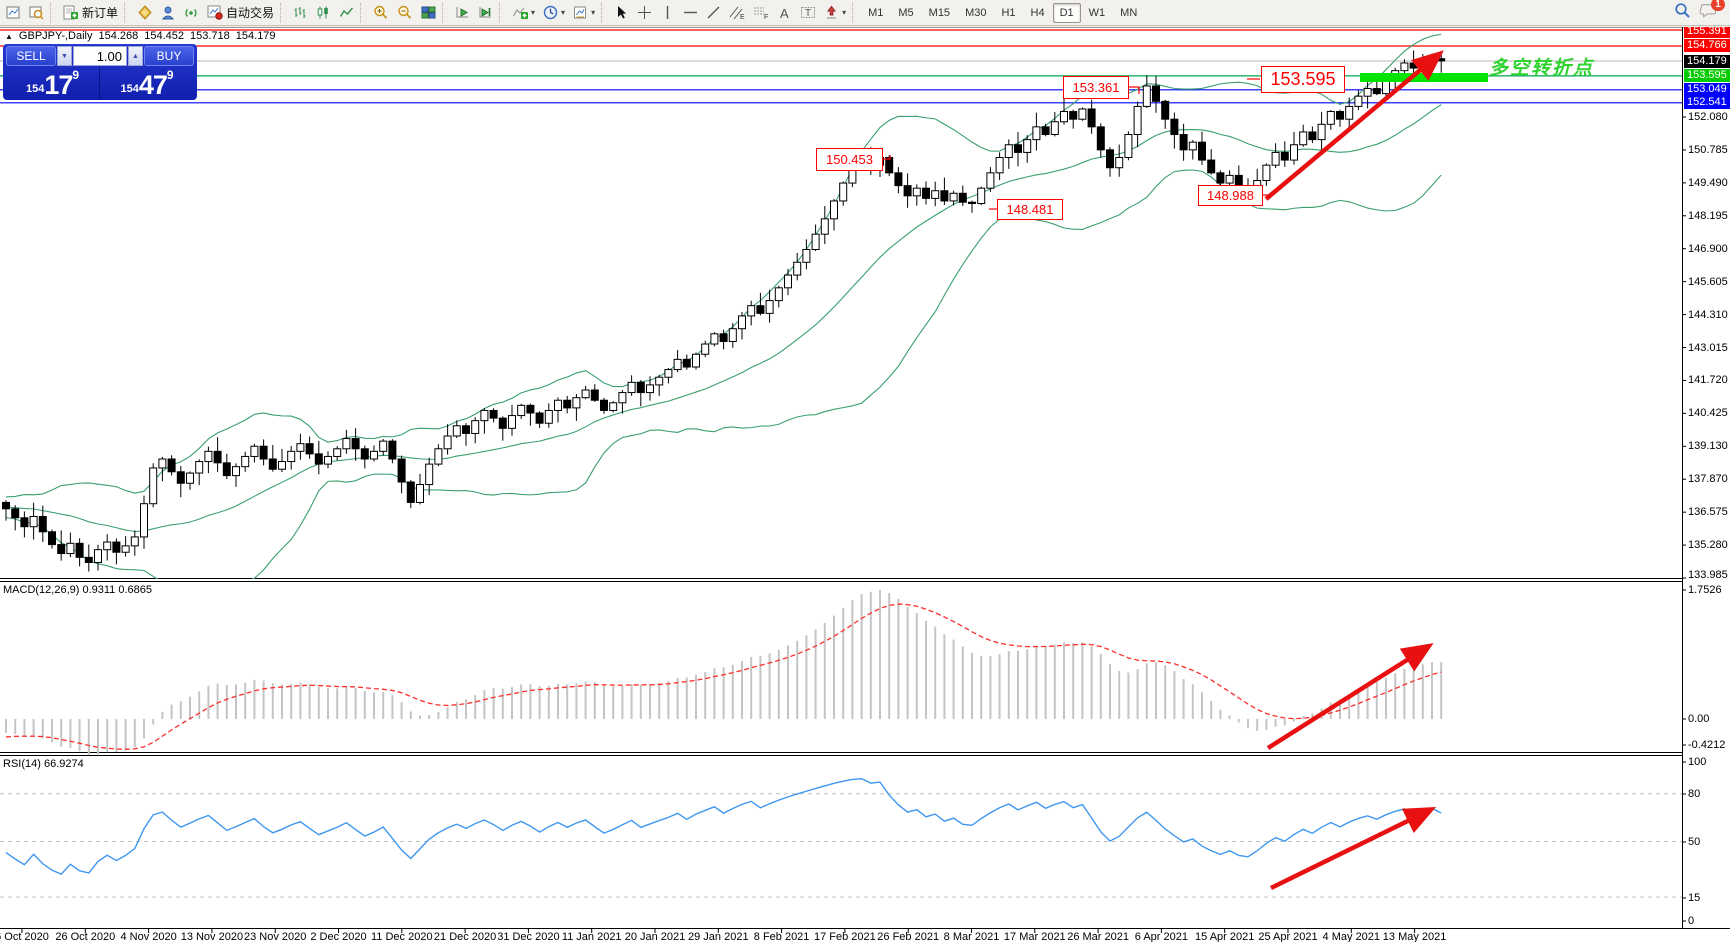 The height and width of the screenshot is (942, 1730). I want to click on cursor-button, so click(621, 13).